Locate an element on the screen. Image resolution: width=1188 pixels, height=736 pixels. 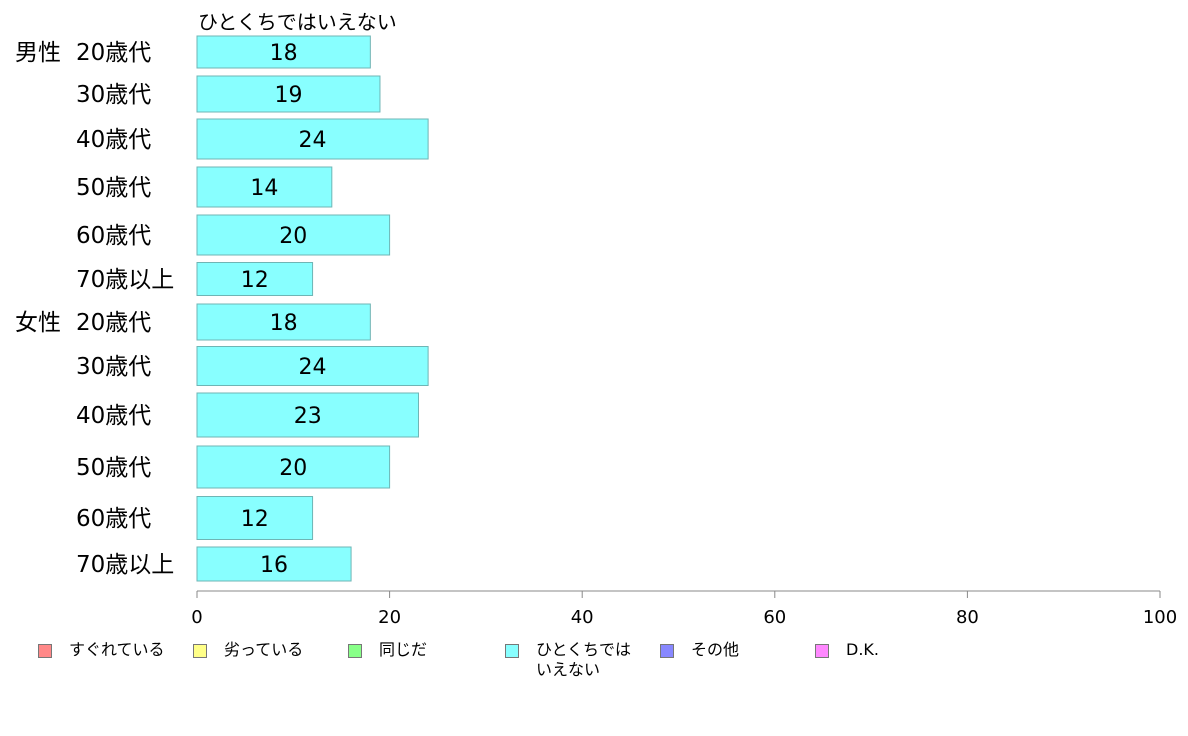
legend-item: D.K. is located at coordinates (847, 650).